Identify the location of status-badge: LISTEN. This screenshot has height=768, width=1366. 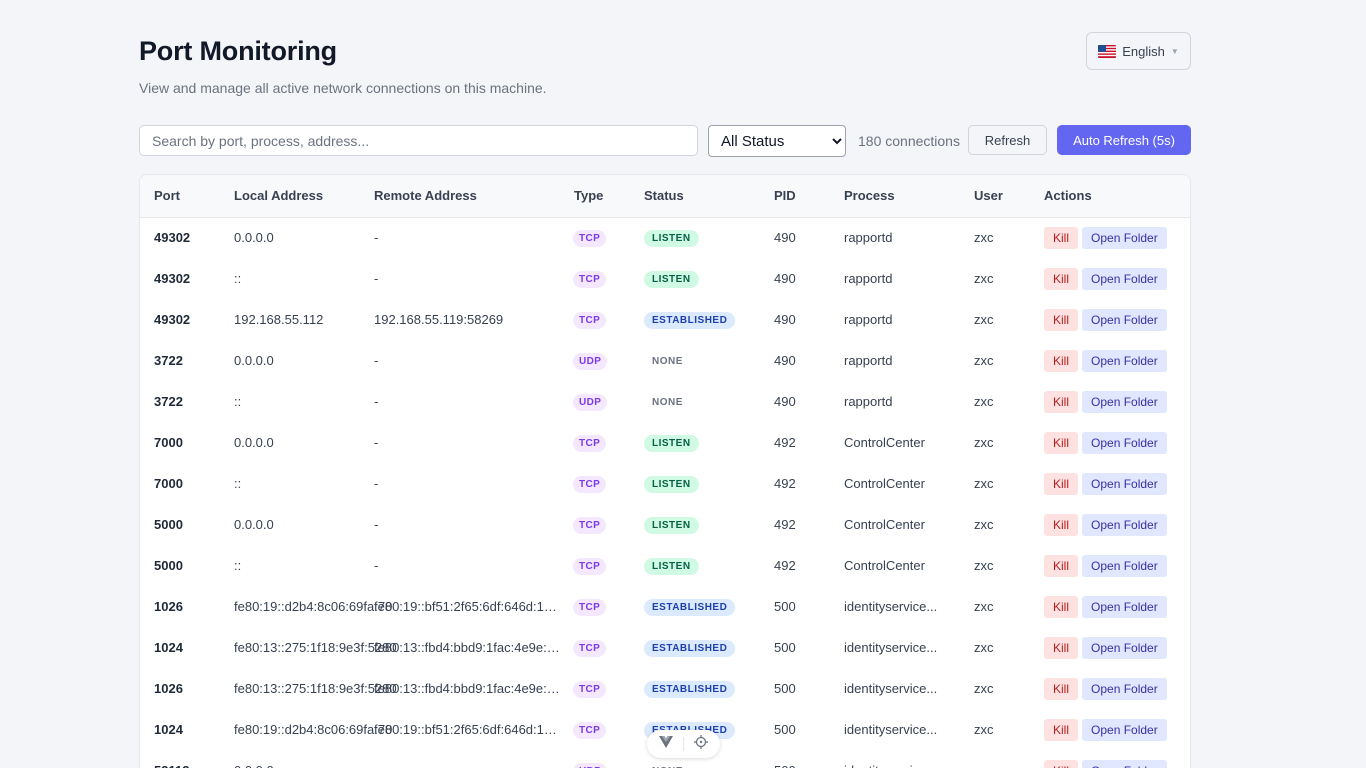
(671, 279).